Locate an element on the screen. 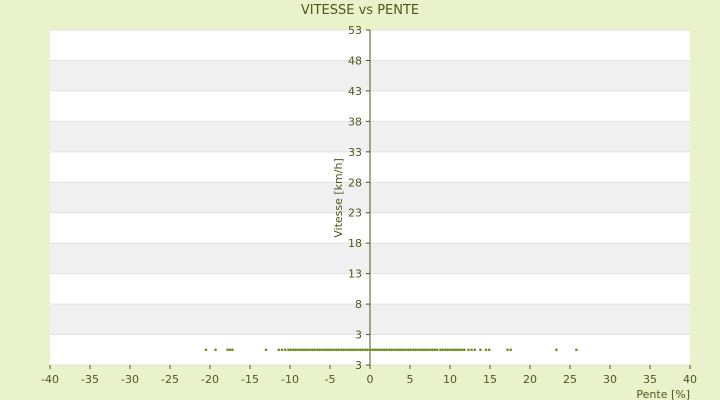 The image size is (720, 400). x-tick-label: -40 is located at coordinates (50, 379).